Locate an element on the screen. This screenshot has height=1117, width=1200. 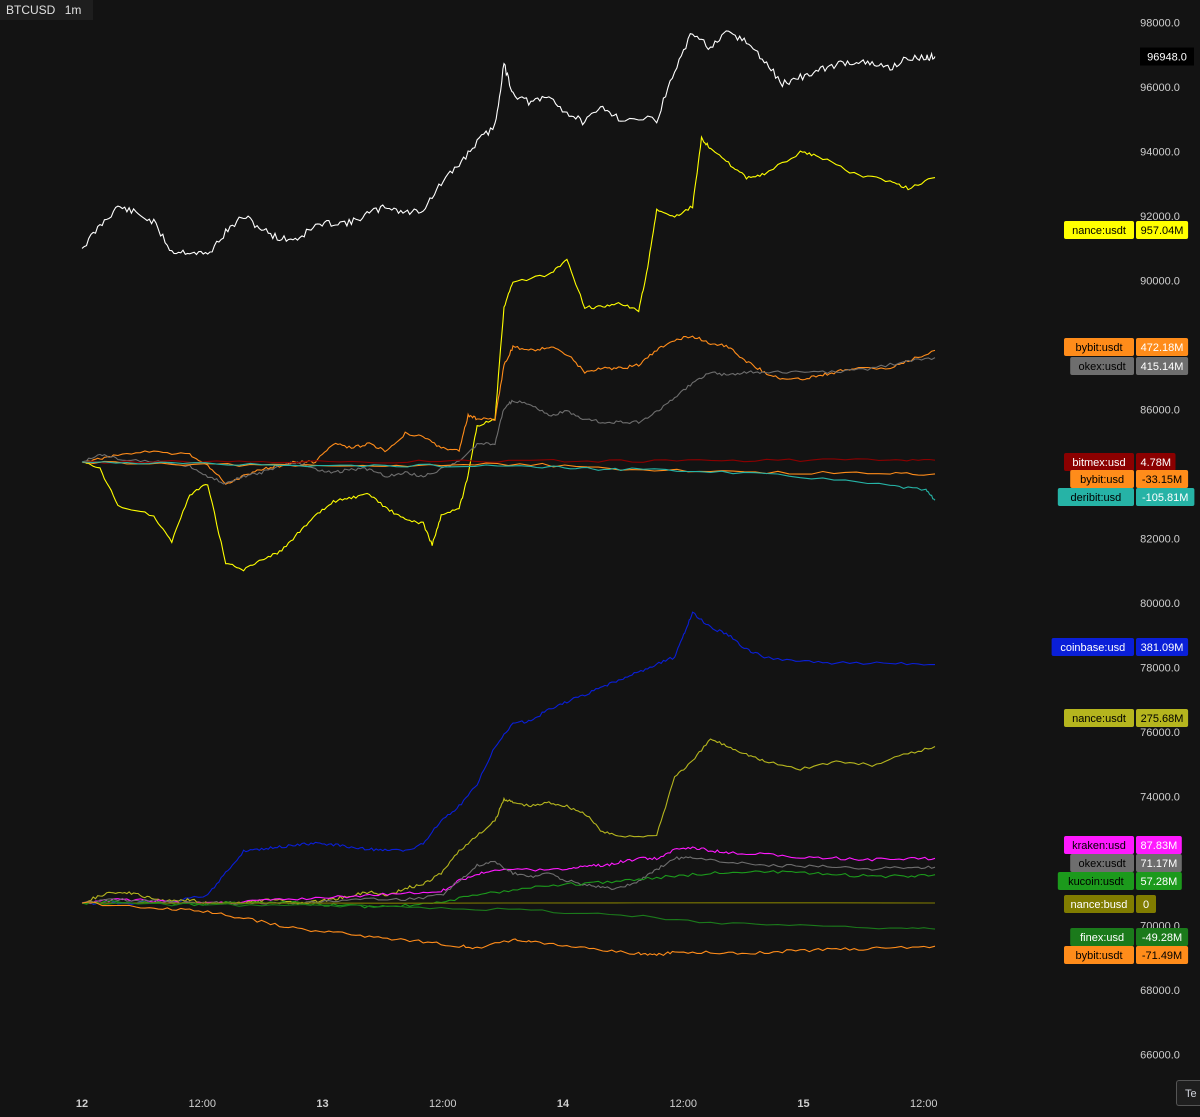
time-tick-label: 15 is located at coordinates (803, 1104).